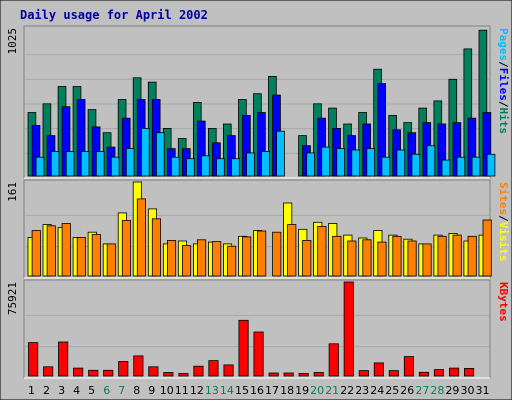 The height and width of the screenshot is (400, 512). What do you see at coordinates (407, 390) in the screenshot?
I see `x-tick-label: 26` at bounding box center [407, 390].